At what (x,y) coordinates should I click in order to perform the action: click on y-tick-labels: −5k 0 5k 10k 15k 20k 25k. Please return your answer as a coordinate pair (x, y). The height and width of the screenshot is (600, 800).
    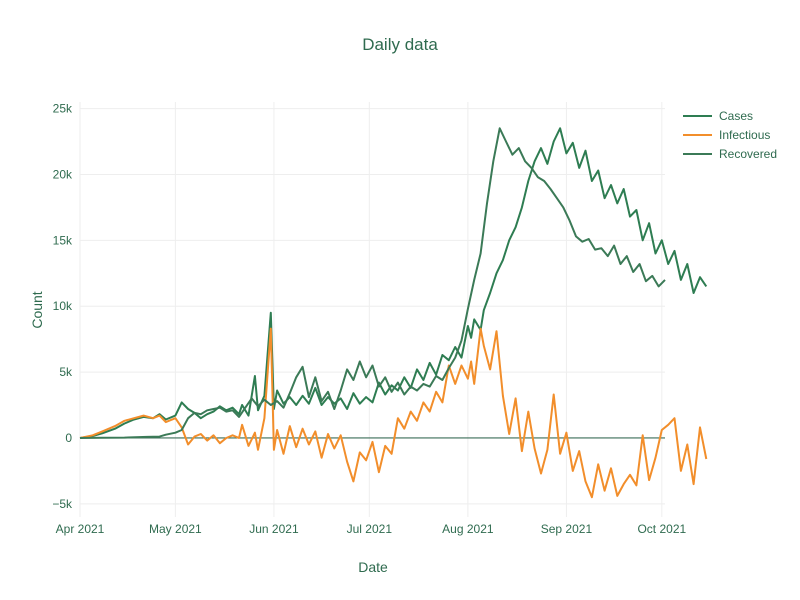
    Looking at the image, I should click on (62, 306).